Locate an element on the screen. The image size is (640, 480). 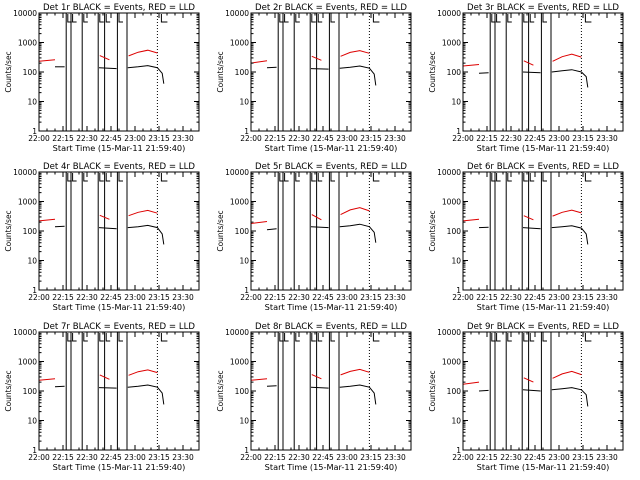
y-tick-label: 100 is located at coordinates (30, 72).